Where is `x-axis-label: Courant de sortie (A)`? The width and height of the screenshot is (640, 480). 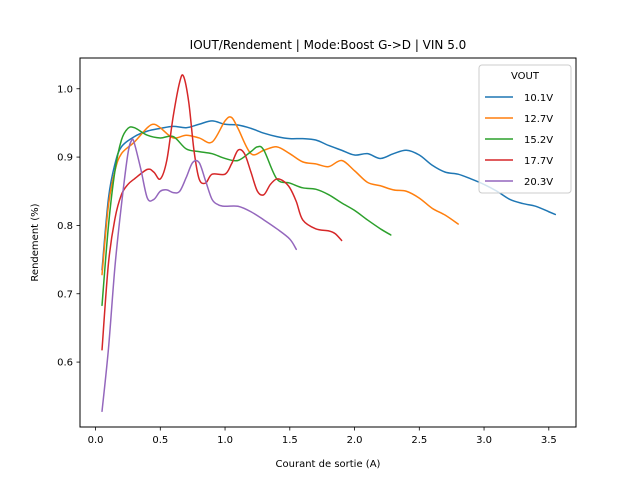 x-axis-label: Courant de sortie (A) is located at coordinates (328, 464).